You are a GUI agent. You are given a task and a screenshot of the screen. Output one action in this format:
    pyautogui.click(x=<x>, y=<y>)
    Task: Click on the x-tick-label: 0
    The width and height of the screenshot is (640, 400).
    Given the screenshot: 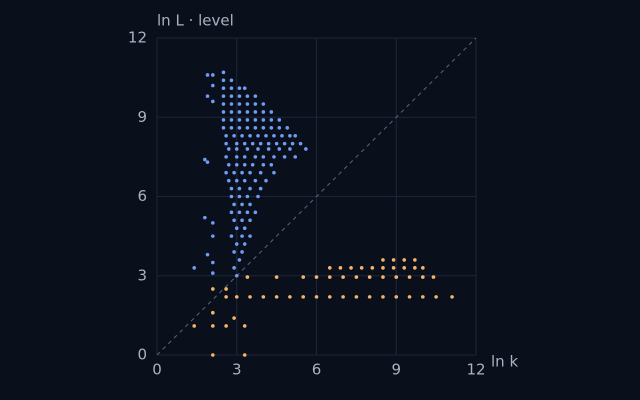 What is the action you would take?
    pyautogui.click(x=157, y=370)
    